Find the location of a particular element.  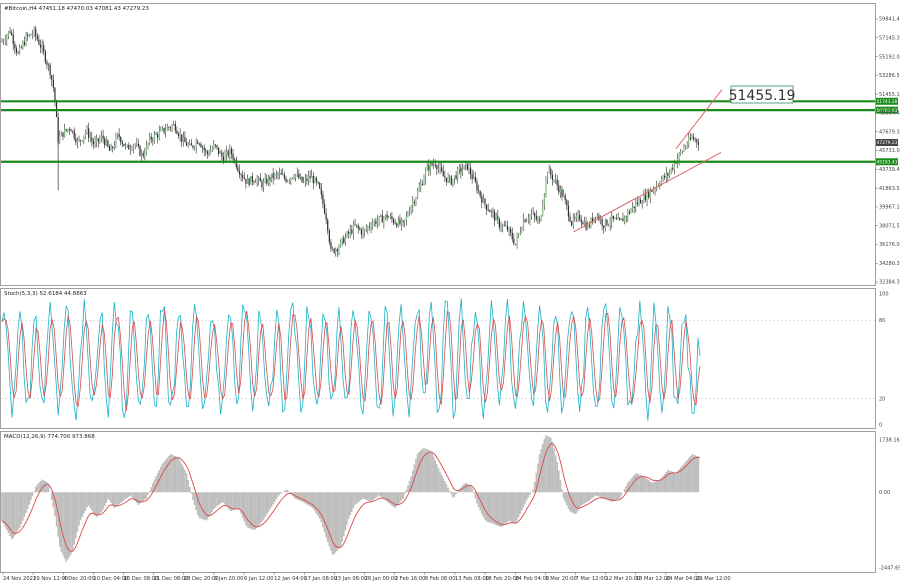

price-y-tick-label: 36176.00 is located at coordinates (889, 245).